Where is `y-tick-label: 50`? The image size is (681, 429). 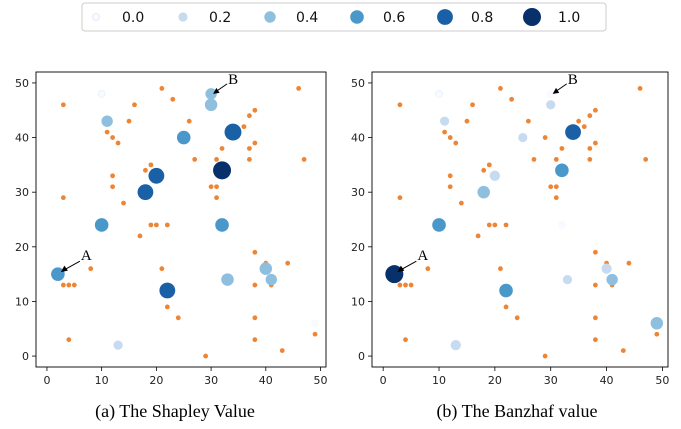
y-tick-label: 50 is located at coordinates (22, 83).